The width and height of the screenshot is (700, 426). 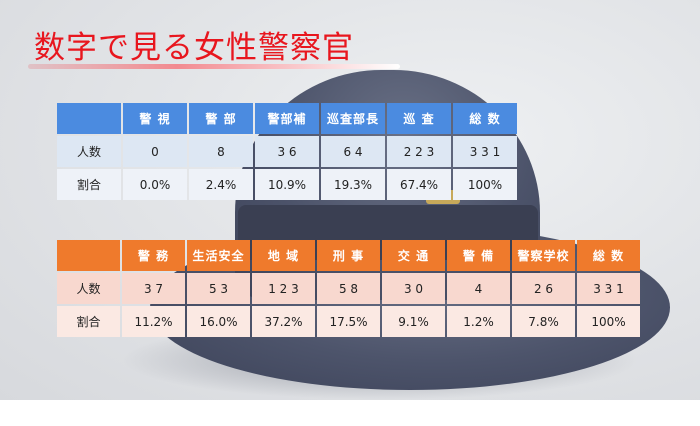 I want to click on table-cell: 5 3, so click(x=218, y=288).